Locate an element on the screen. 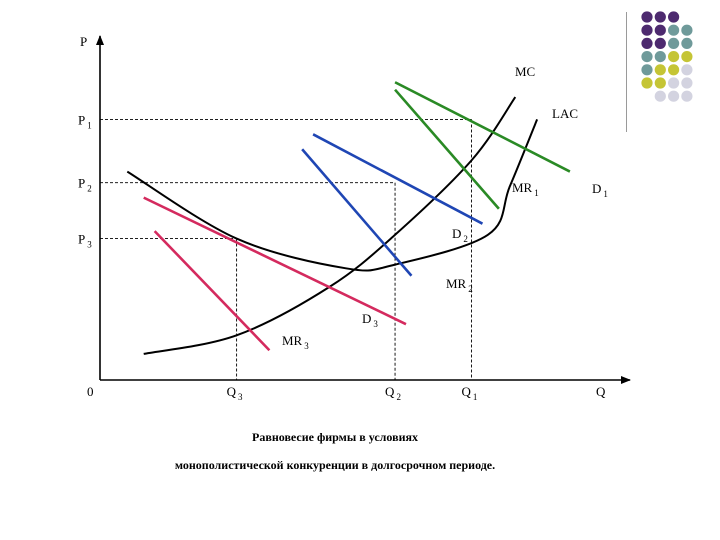 The image size is (720, 540). series-label-mr1: MR 1 is located at coordinates (525, 189).